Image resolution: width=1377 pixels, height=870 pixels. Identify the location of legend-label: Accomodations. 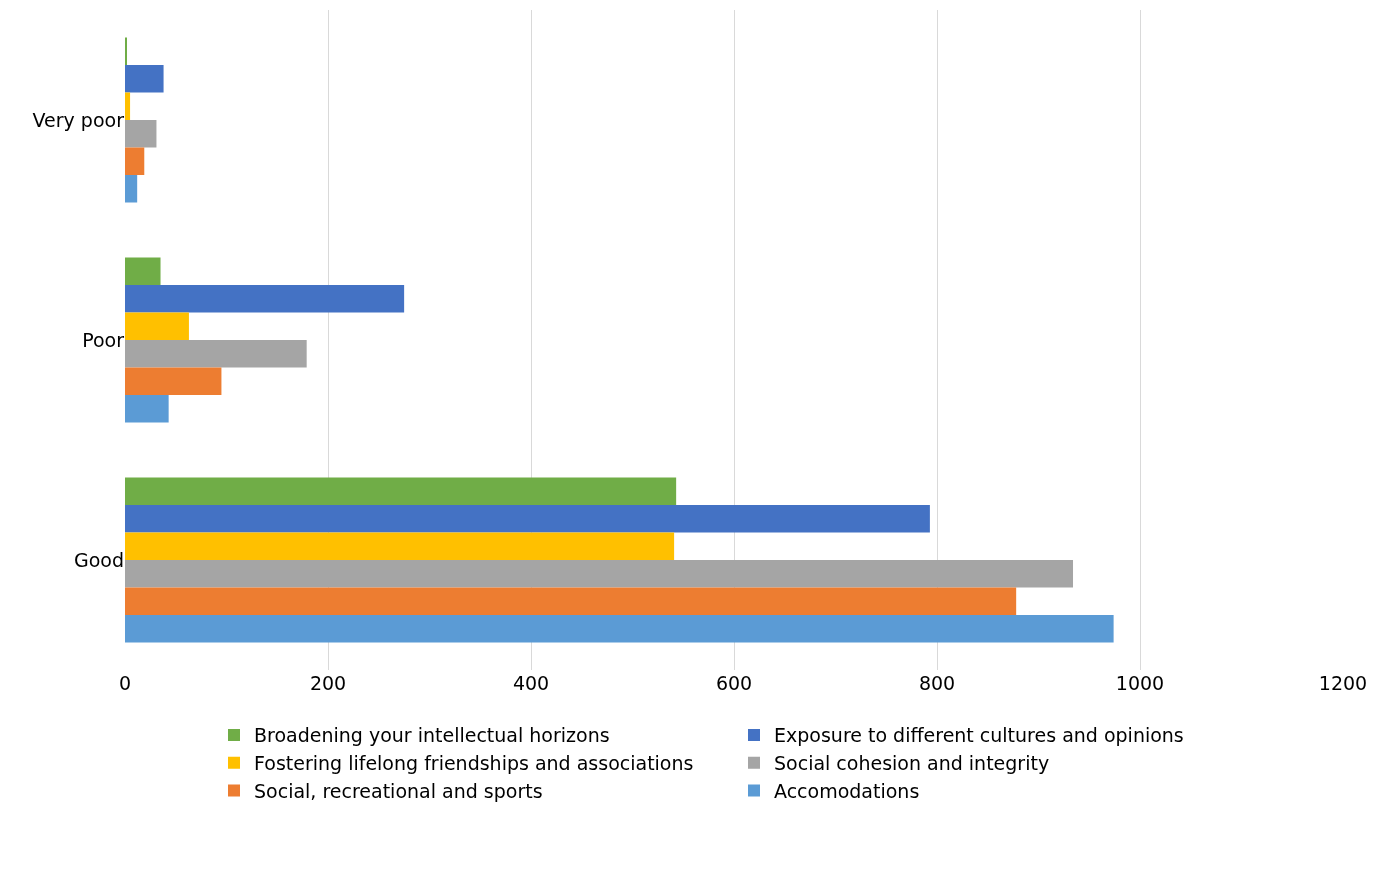
(847, 790).